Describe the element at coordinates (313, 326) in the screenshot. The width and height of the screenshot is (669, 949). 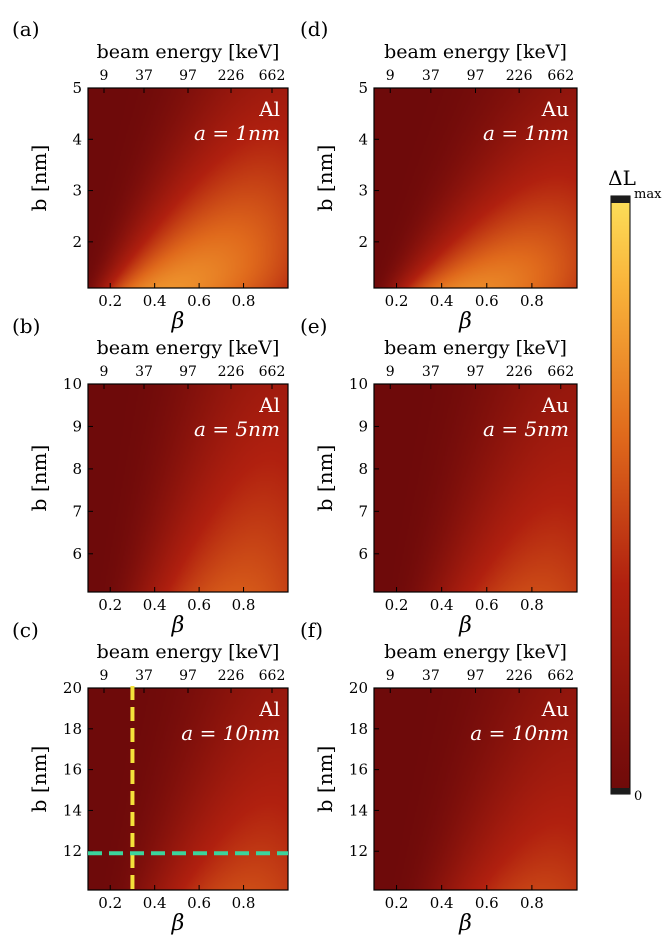
I see `panel-label: (e)` at that location.